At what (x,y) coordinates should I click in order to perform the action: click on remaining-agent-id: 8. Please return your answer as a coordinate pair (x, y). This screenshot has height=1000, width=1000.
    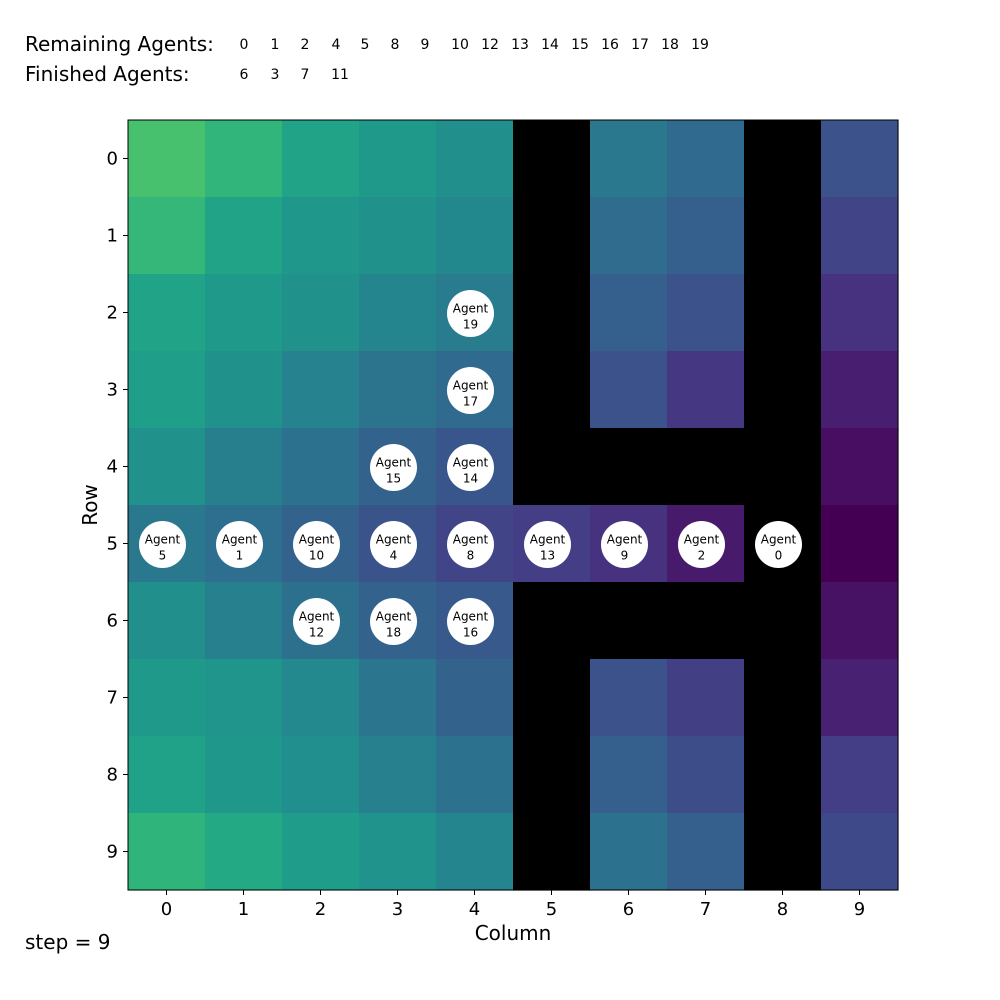
    Looking at the image, I should click on (395, 45).